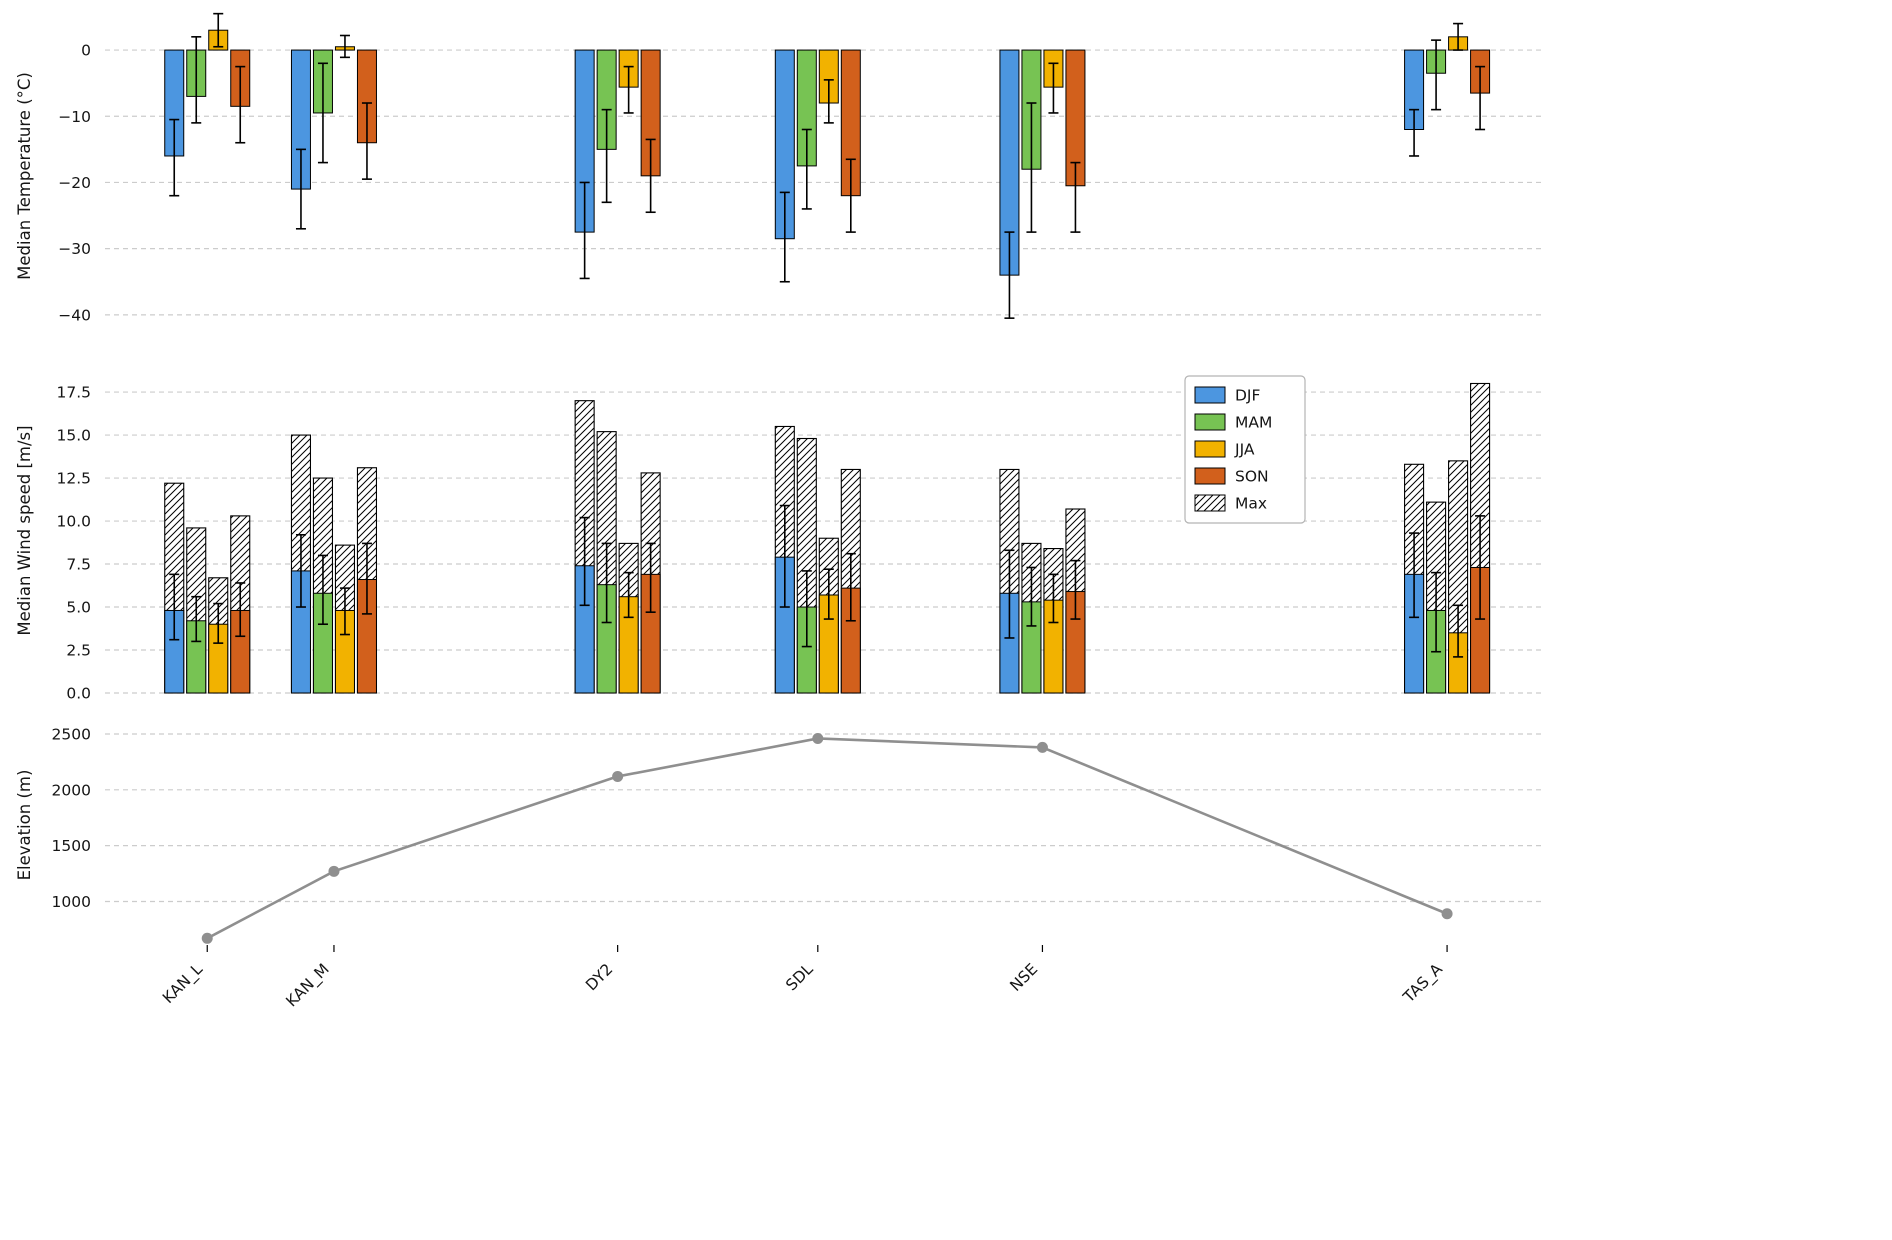 This screenshot has width=1892, height=1240. Describe the element at coordinates (78, 694) in the screenshot. I see `wind-ytick-label: 0.0` at that location.